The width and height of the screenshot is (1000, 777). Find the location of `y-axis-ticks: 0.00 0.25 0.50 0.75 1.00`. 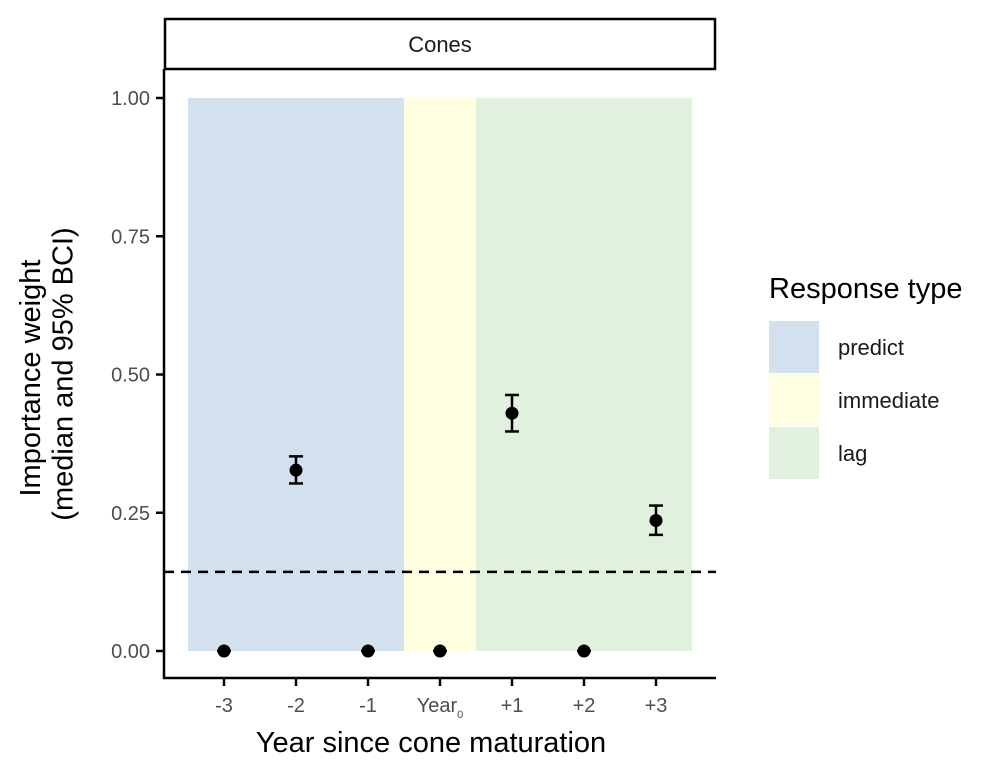

y-axis-ticks: 0.00 0.25 0.50 0.75 1.00 is located at coordinates (137, 375).